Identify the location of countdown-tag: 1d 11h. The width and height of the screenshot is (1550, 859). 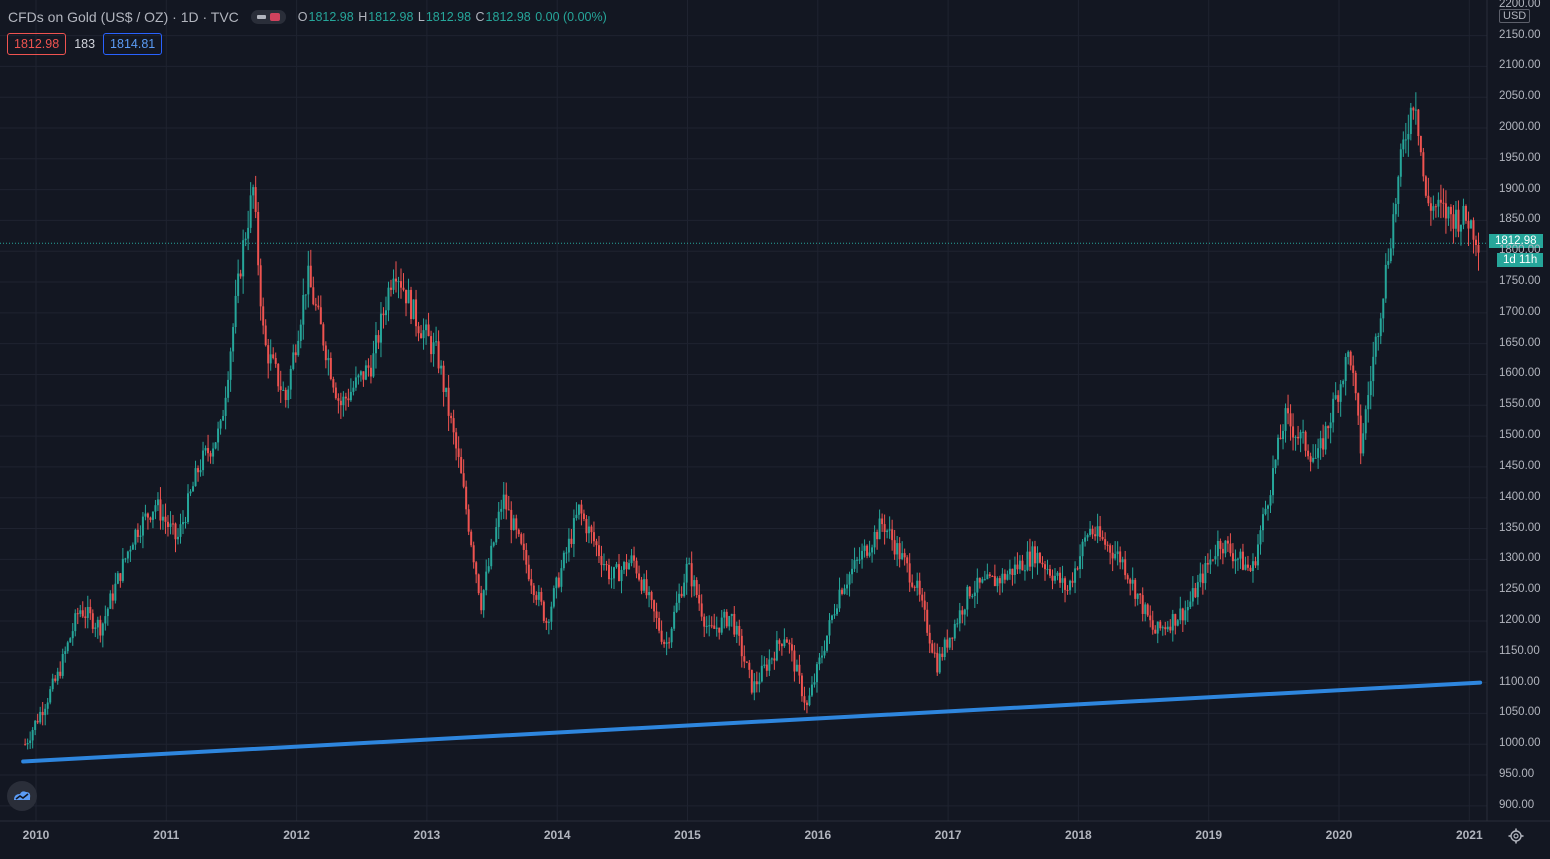
(1520, 260).